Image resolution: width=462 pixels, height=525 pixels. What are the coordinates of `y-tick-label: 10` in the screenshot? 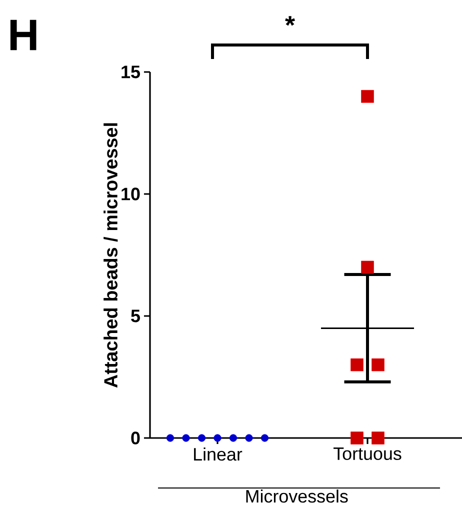 It's located at (131, 194).